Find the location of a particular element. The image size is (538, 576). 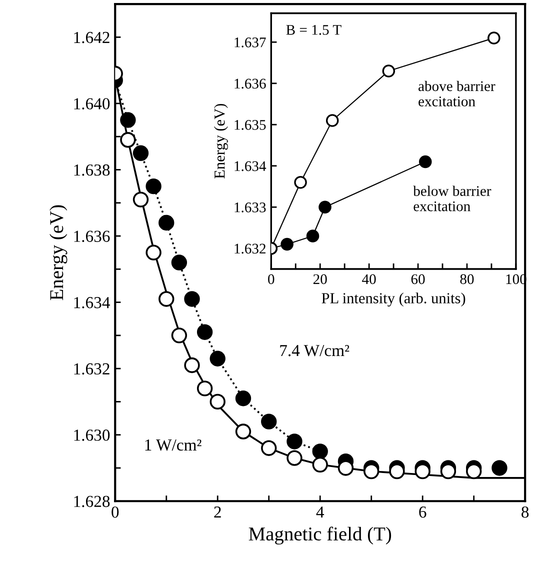

y-tick-label: 1.640 is located at coordinates (92, 104).